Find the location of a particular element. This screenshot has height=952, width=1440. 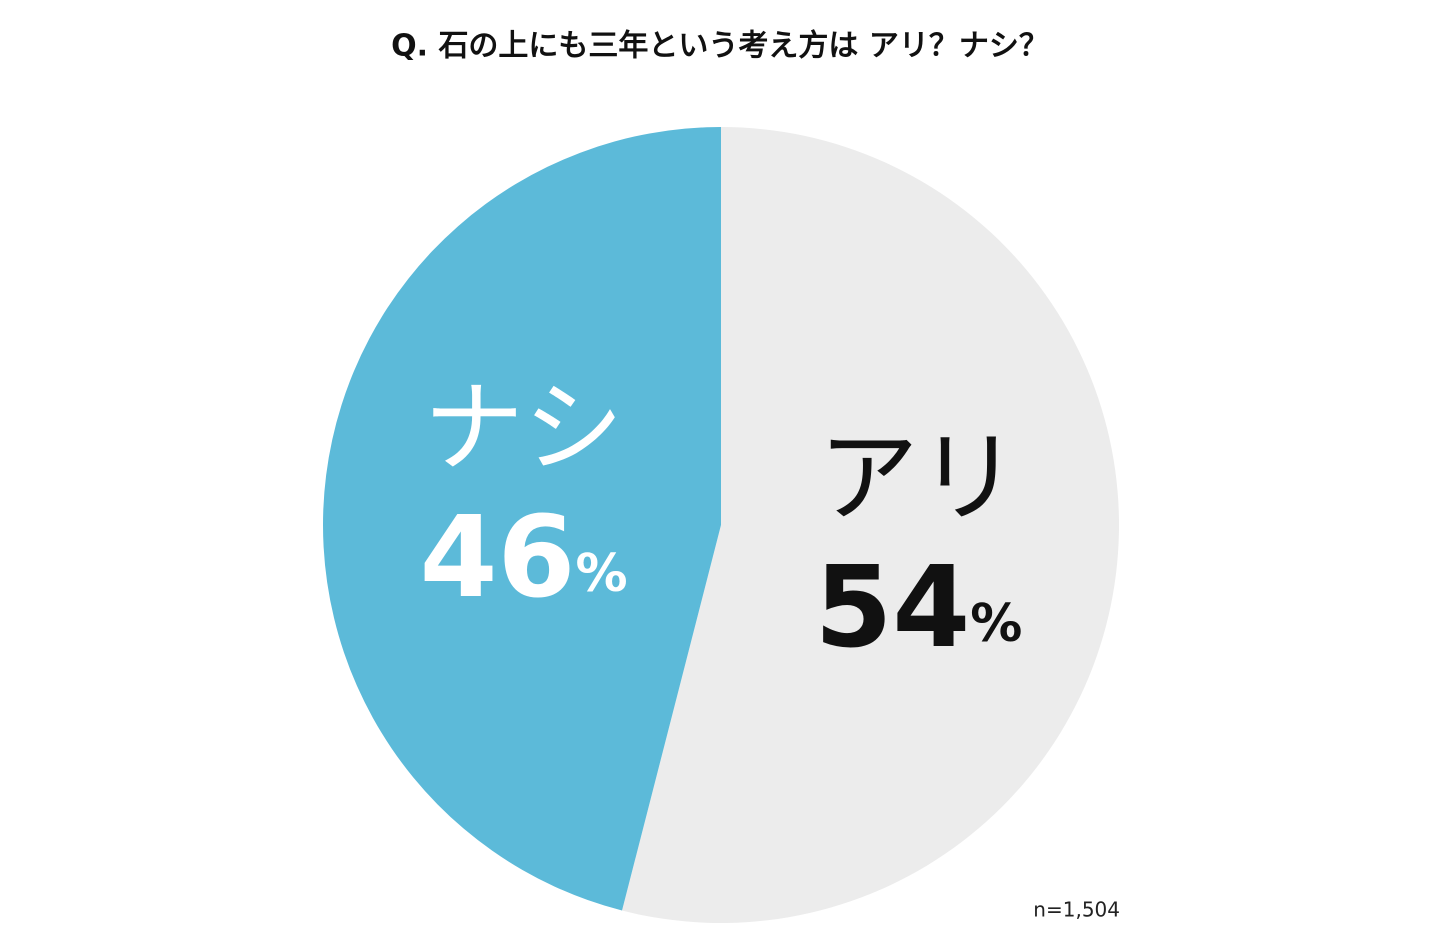

chart-title: Q. 石の上にも三年という考え方は アリ？ナシ？ is located at coordinates (720, 46).